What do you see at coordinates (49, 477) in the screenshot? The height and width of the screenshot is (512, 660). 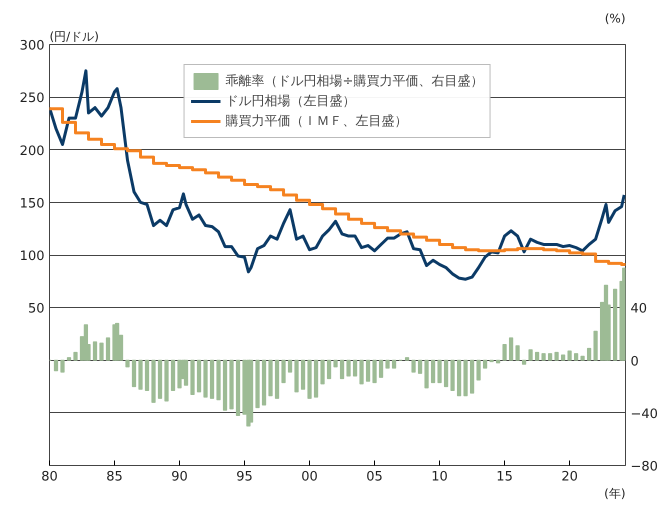 I see `x-tick-label: 80` at bounding box center [49, 477].